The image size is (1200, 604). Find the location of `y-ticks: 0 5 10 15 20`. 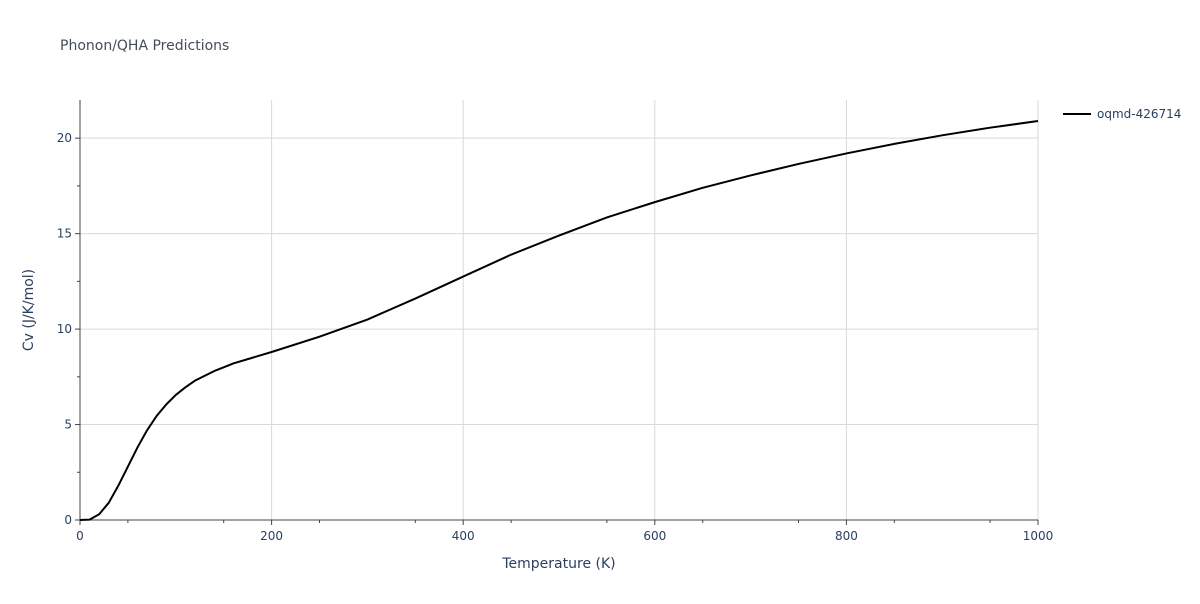

y-ticks: 0 5 10 15 20 is located at coordinates (68, 329).